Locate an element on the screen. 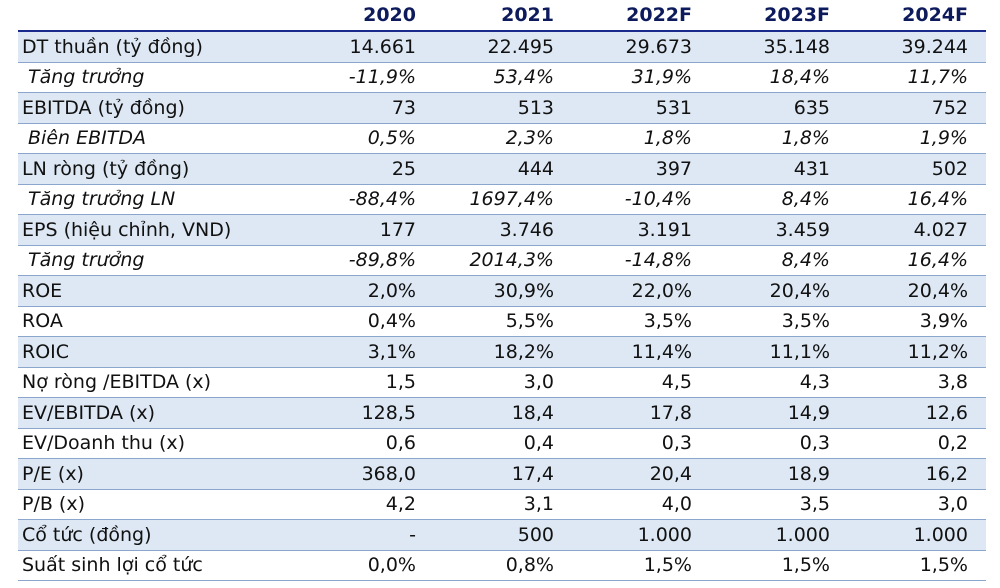  table-row: P/E (x) 368,0 17,4 20,4 18,9 16,2 is located at coordinates (502, 474).